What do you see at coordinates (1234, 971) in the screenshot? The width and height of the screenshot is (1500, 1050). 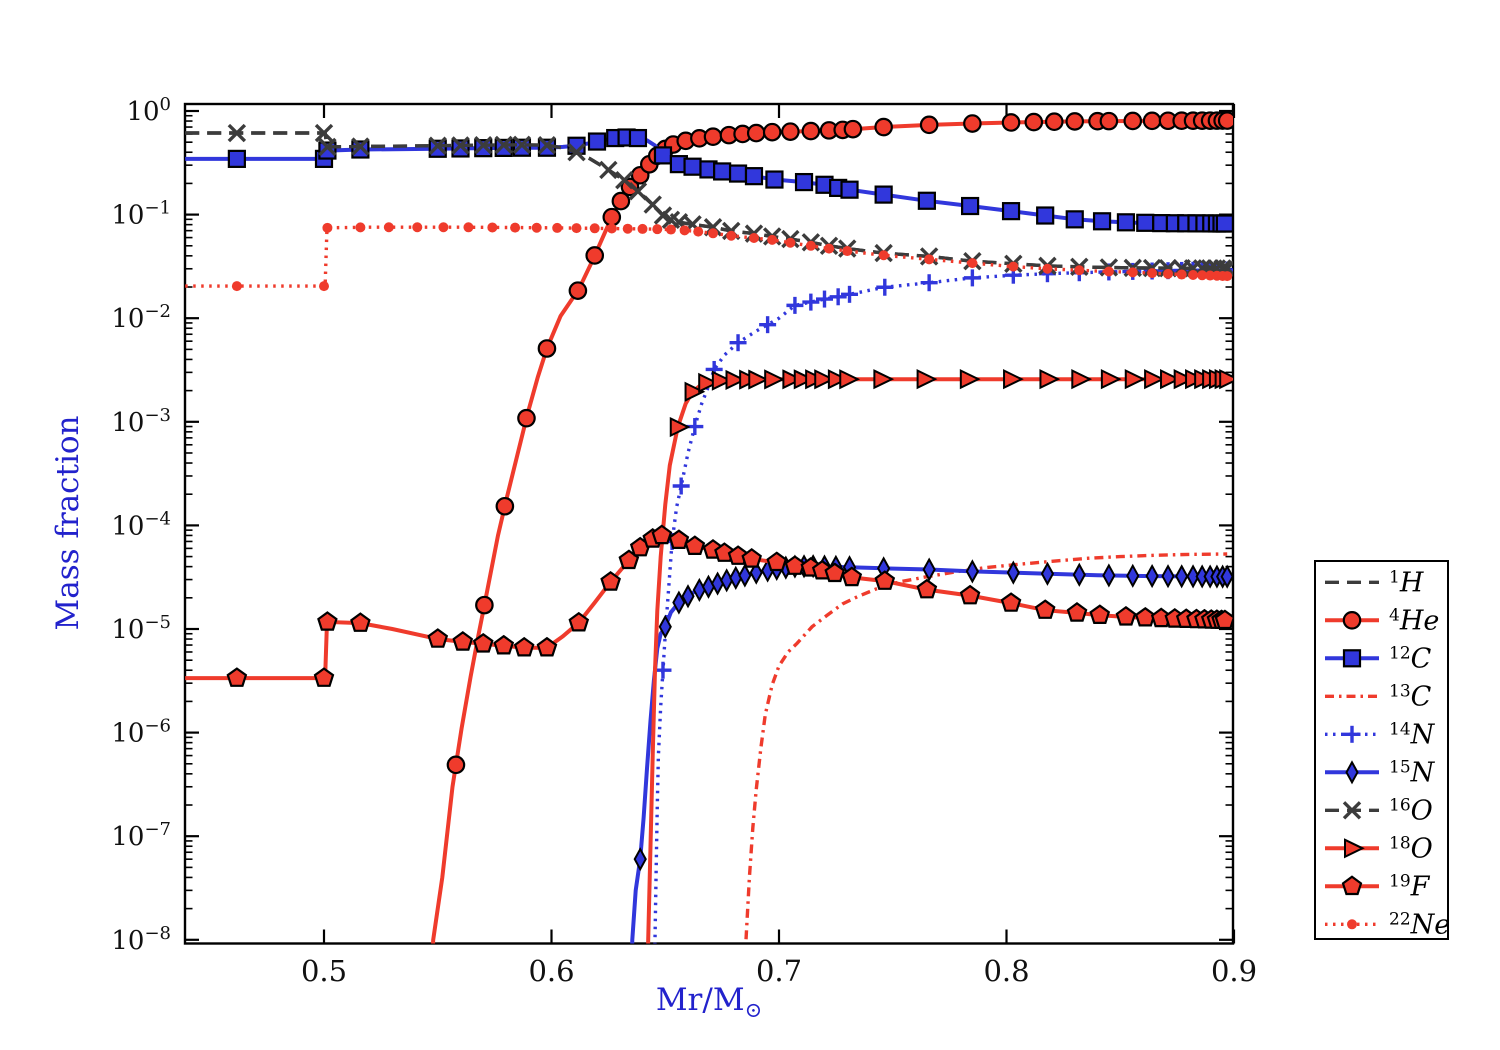 I see `x-tick-label: 0.9` at bounding box center [1234, 971].